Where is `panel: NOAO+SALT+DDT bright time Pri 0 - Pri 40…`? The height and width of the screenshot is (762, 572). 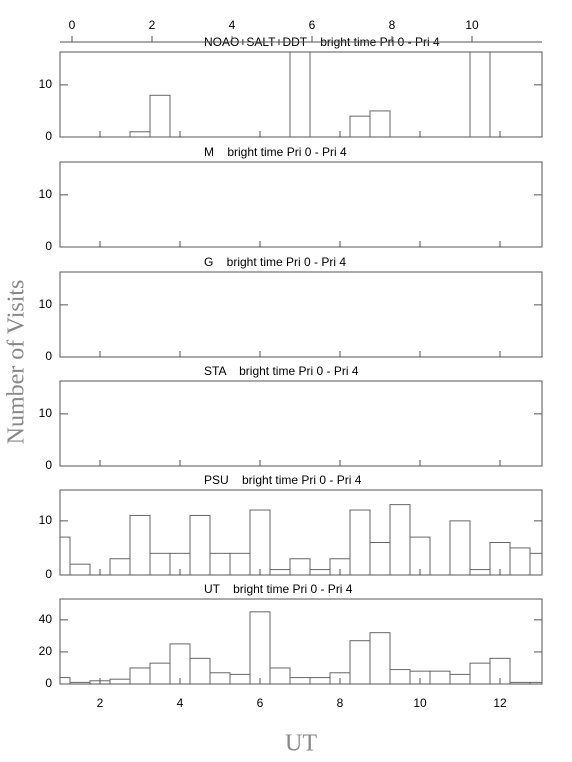
panel: NOAO+SALT+DDT bright time Pri 0 - Pri 40… is located at coordinates (291, 80).